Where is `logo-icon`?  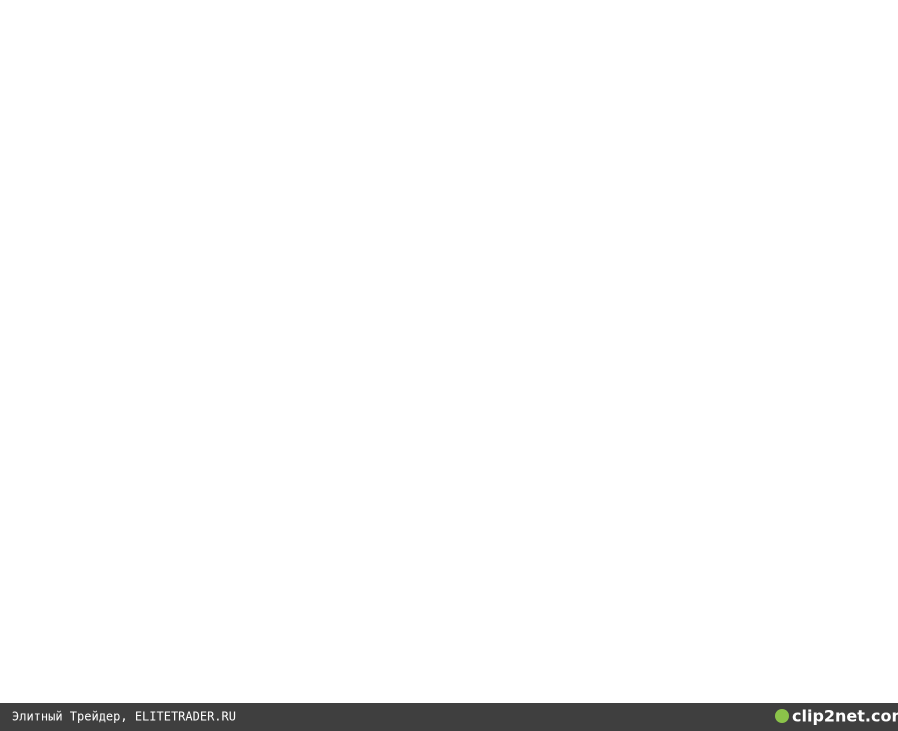
logo-icon is located at coordinates (782, 716).